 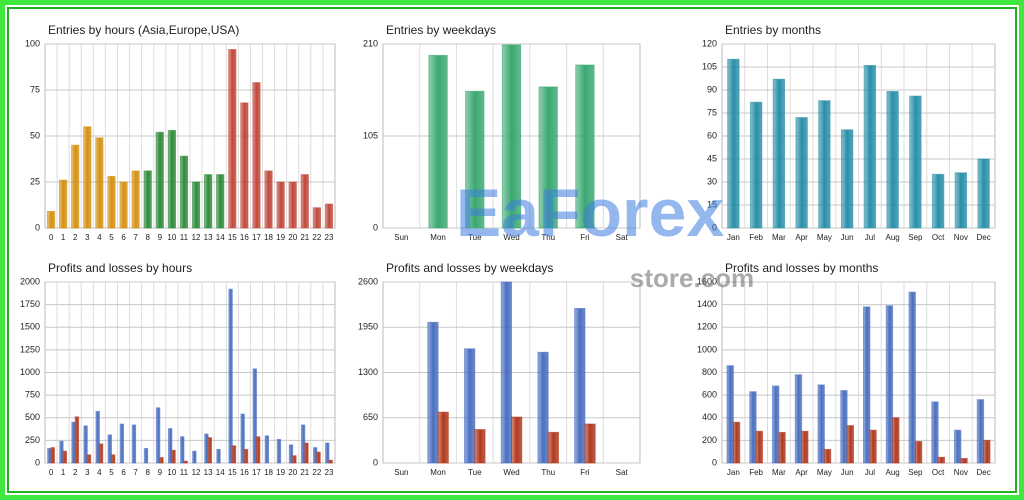 What do you see at coordinates (232, 472) in the screenshot?
I see `x-tick-label: 15` at bounding box center [232, 472].